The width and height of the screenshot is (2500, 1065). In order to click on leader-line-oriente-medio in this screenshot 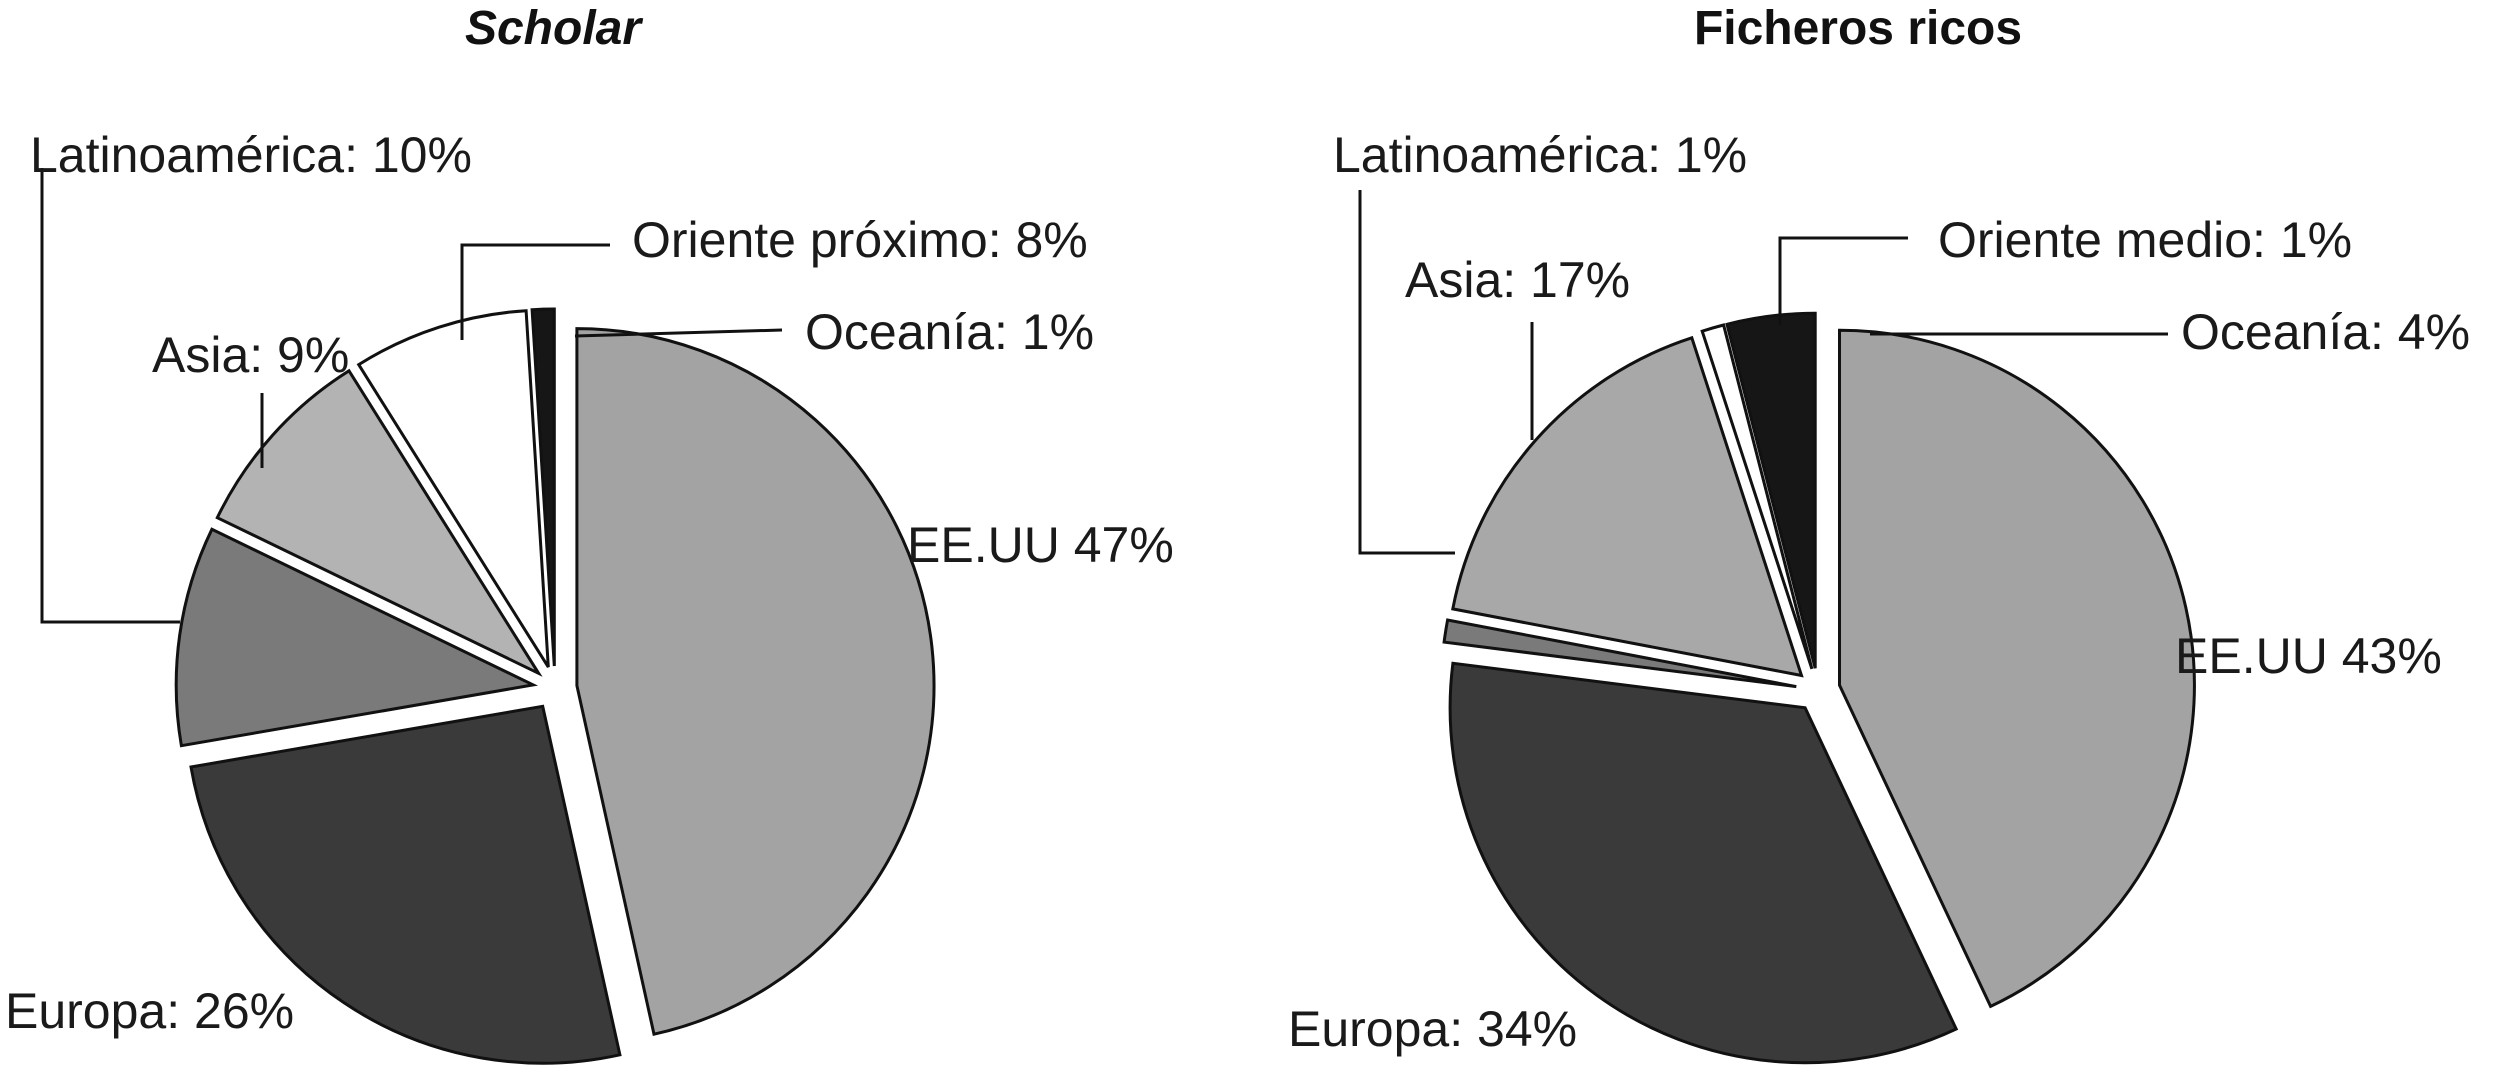, I will do `click(1843, 280)`.